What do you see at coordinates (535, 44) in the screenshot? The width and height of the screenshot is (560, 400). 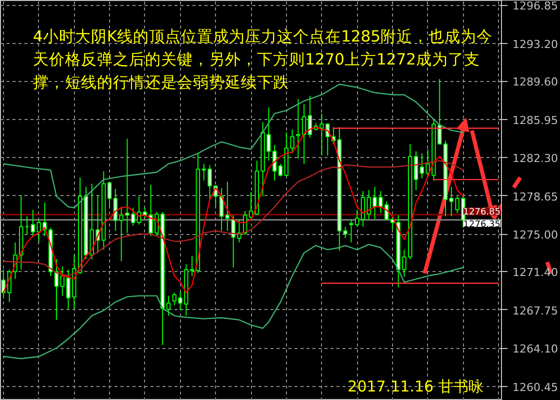 I see `y-tick-label: 1293.20` at bounding box center [535, 44].